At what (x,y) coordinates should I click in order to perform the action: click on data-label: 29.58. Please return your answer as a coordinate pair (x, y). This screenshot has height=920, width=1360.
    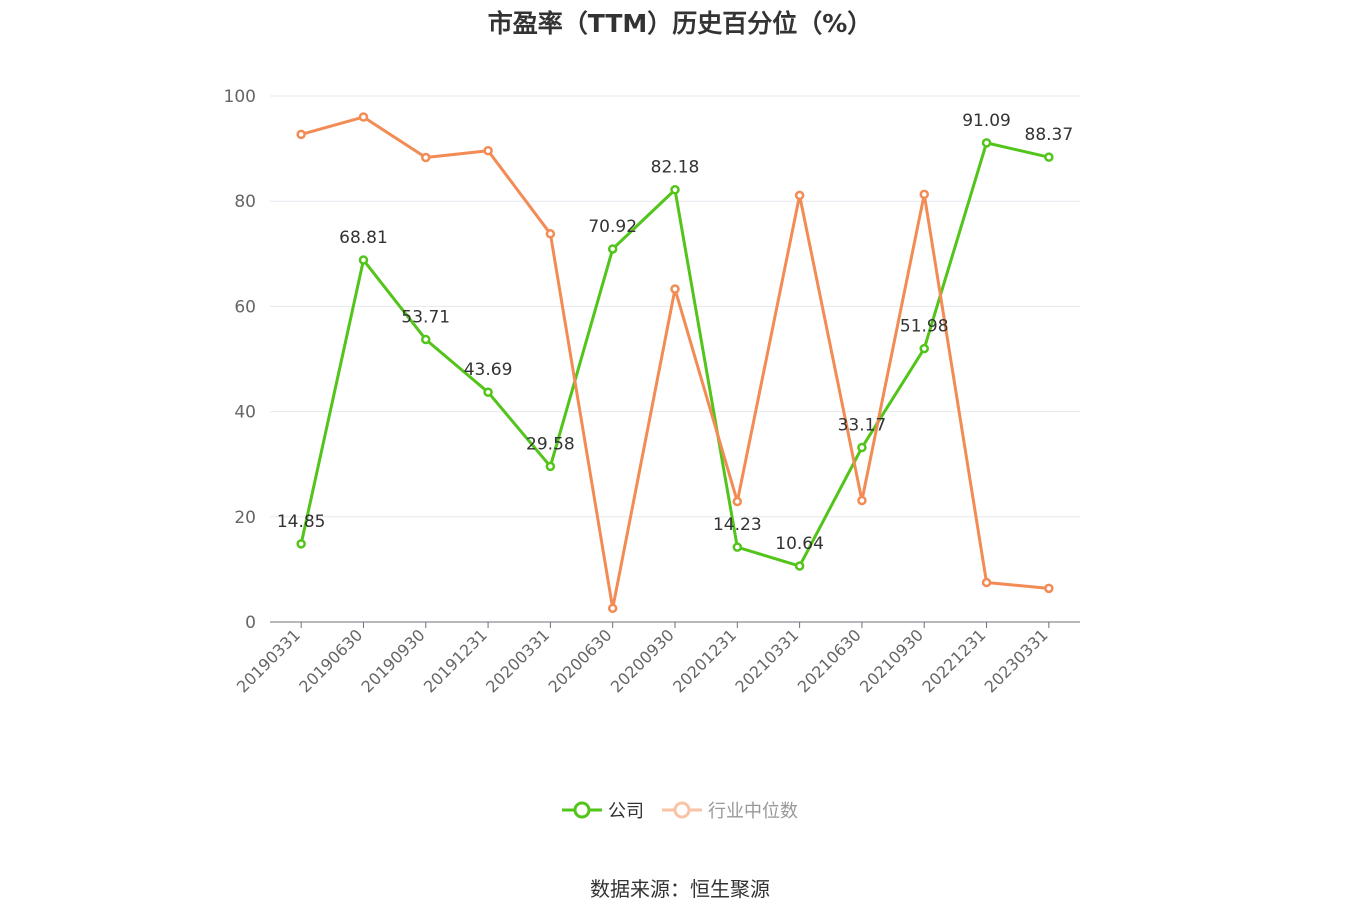
    Looking at the image, I should click on (550, 444).